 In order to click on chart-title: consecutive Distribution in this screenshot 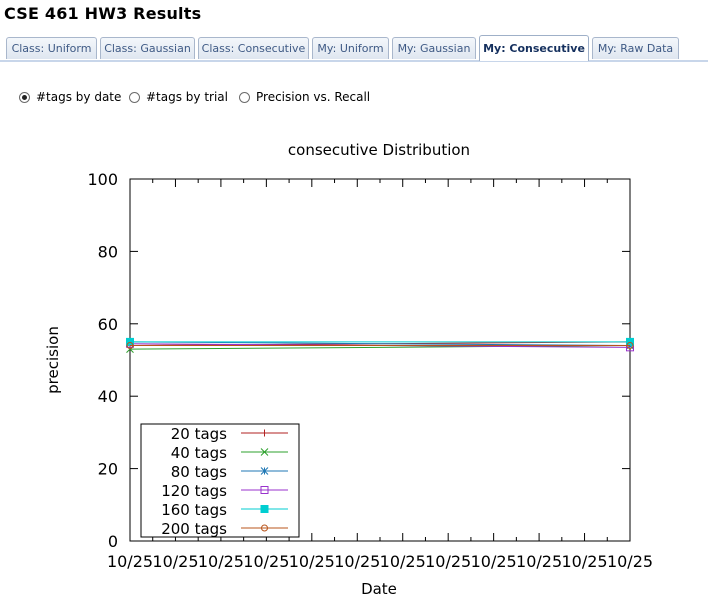, I will do `click(379, 150)`.